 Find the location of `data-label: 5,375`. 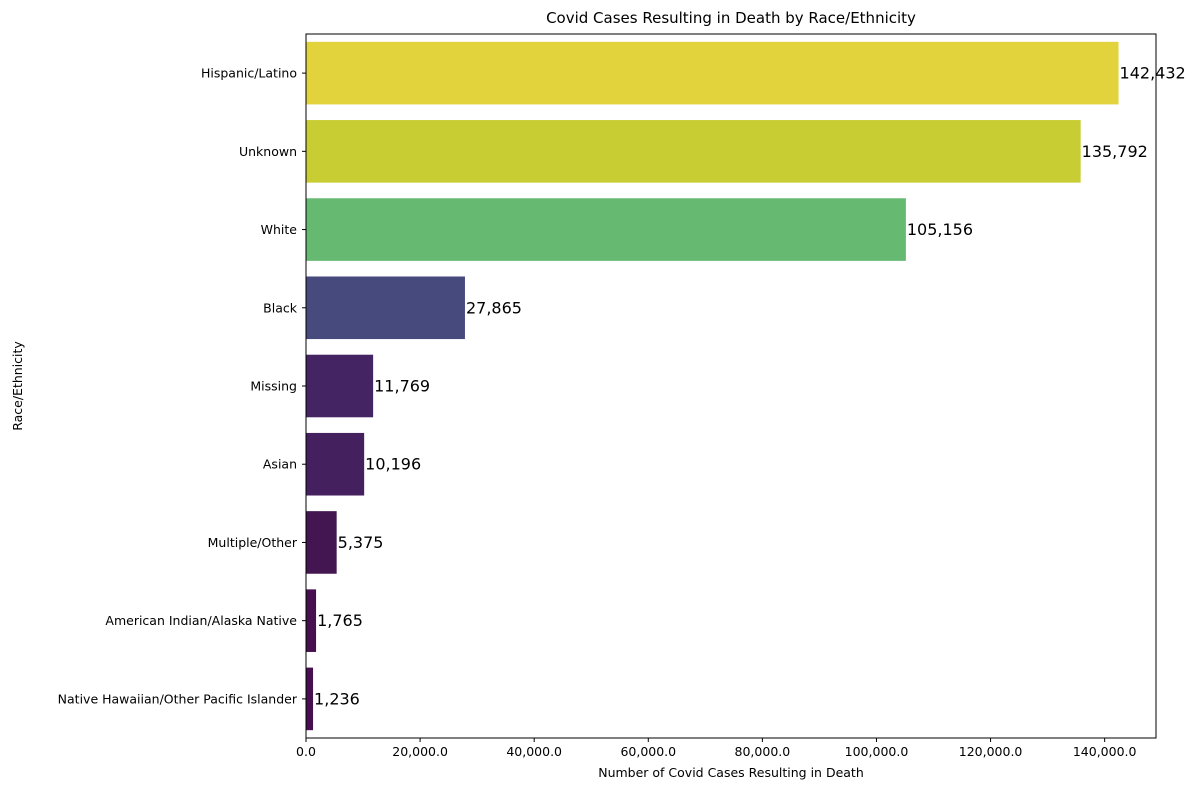

data-label: 5,375 is located at coordinates (361, 542).